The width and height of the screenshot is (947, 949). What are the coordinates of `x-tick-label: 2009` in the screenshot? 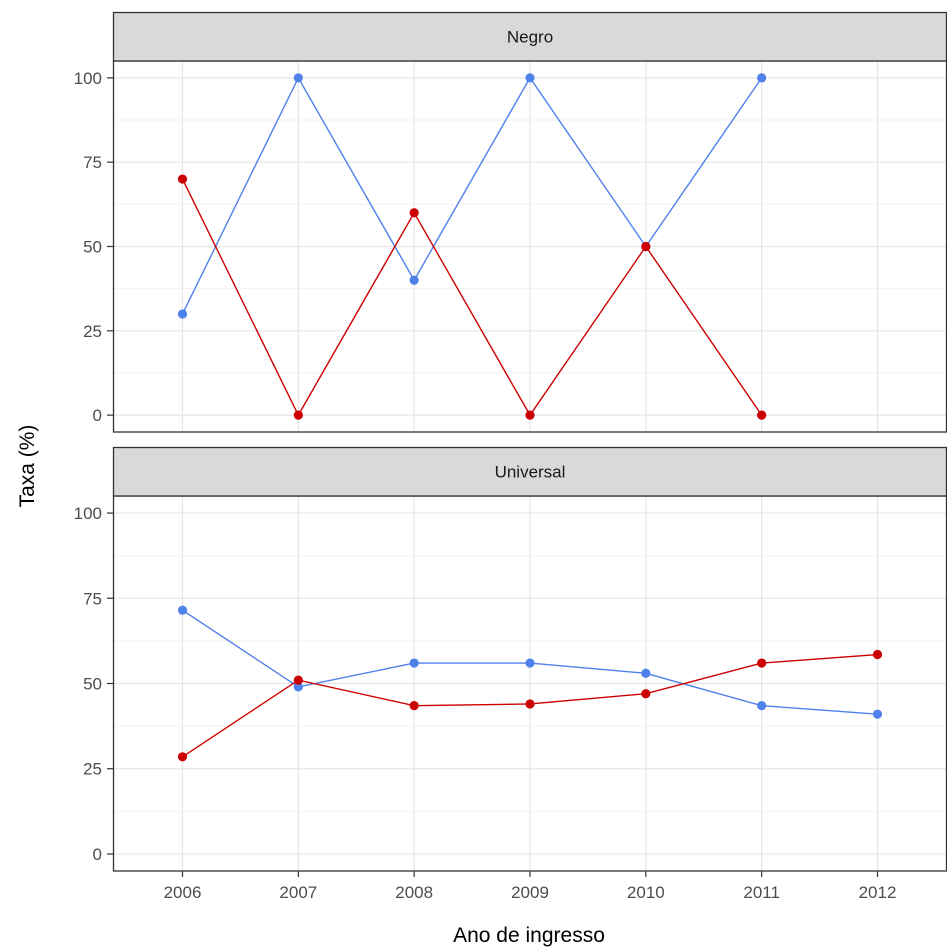 It's located at (530, 892).